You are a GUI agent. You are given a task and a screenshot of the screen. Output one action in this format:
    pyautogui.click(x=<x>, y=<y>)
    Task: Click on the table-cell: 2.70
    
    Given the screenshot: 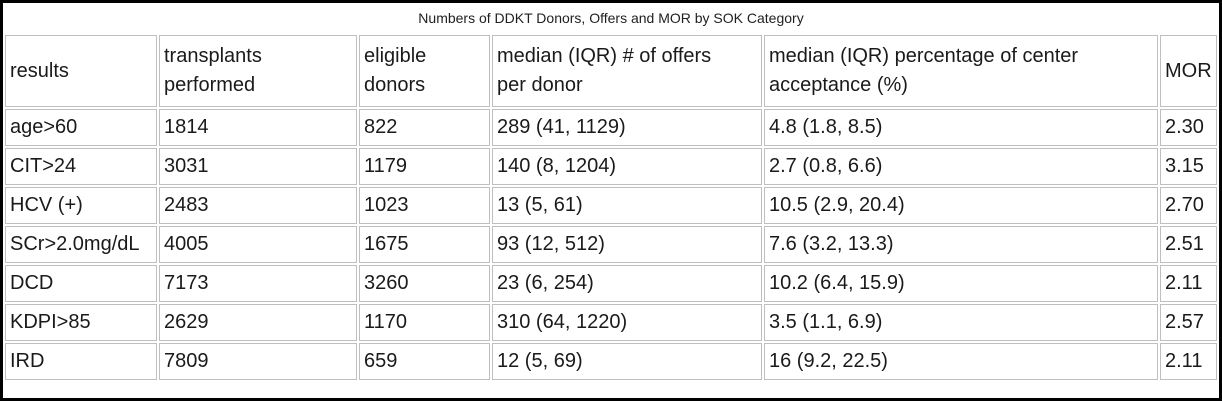 What is the action you would take?
    pyautogui.click(x=1188, y=205)
    